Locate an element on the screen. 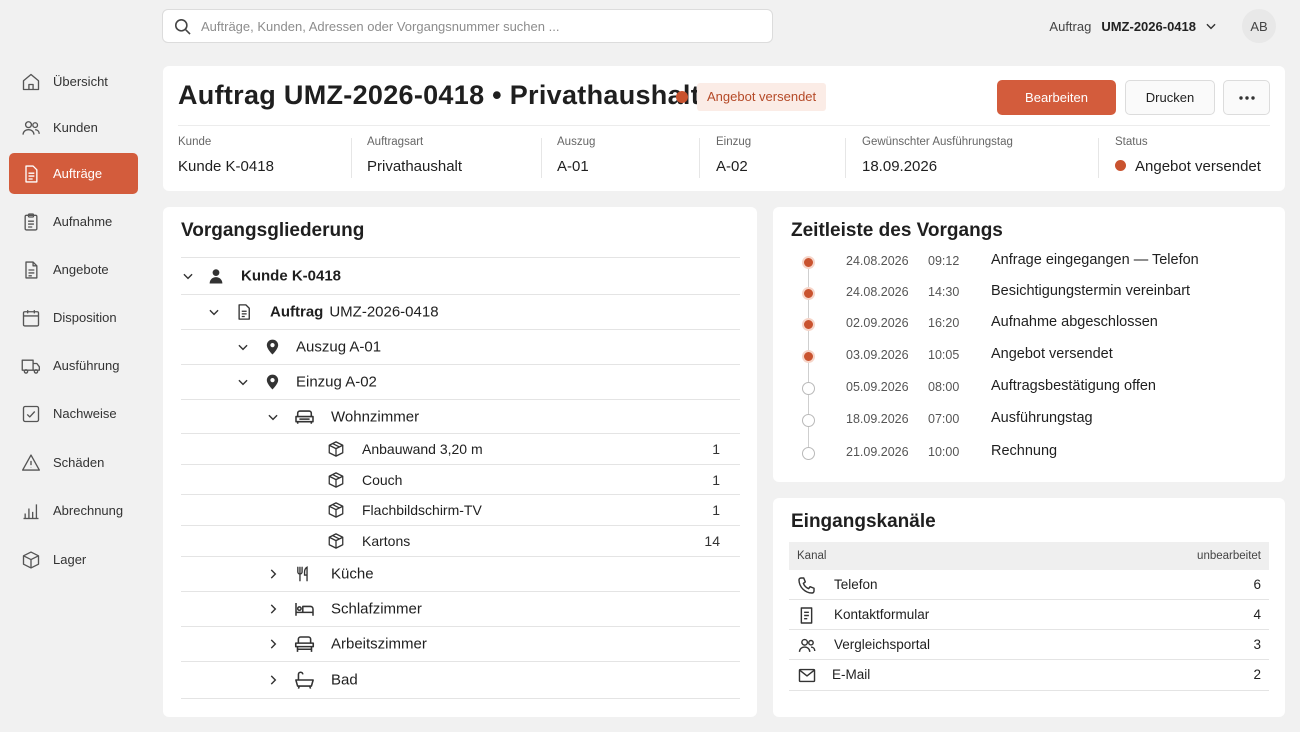  avatar-initials: AB is located at coordinates (1259, 26).